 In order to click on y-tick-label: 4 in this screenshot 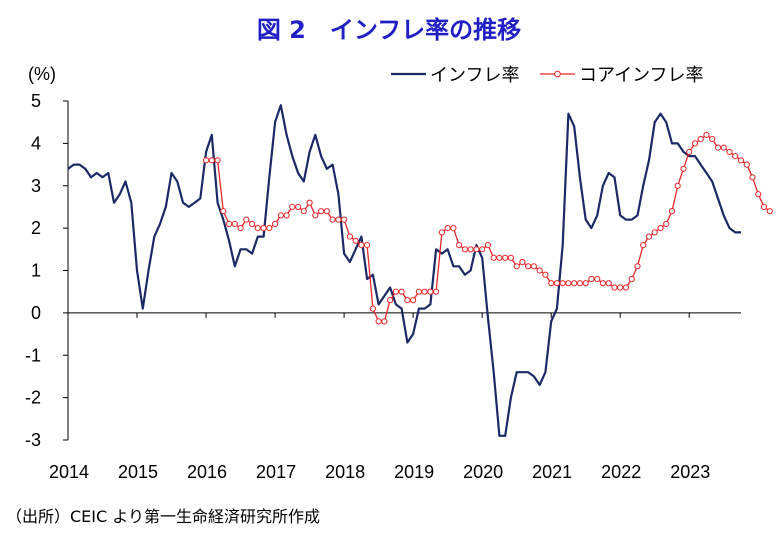, I will do `click(36, 143)`.